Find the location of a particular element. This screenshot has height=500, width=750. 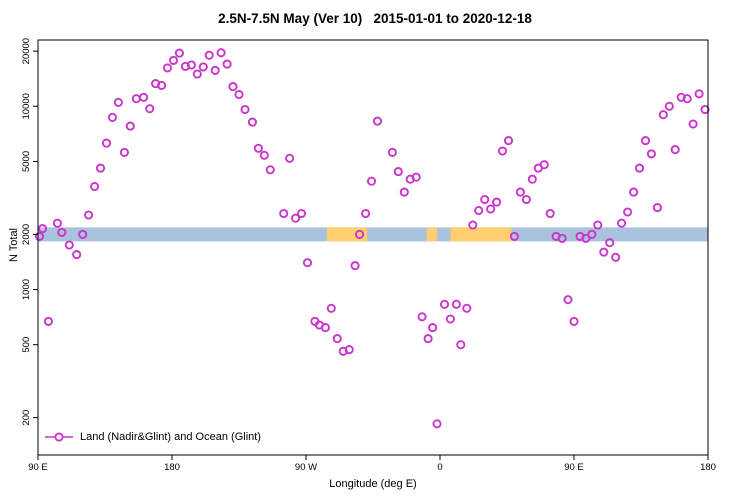

x-tick-label: 180 is located at coordinates (172, 467).